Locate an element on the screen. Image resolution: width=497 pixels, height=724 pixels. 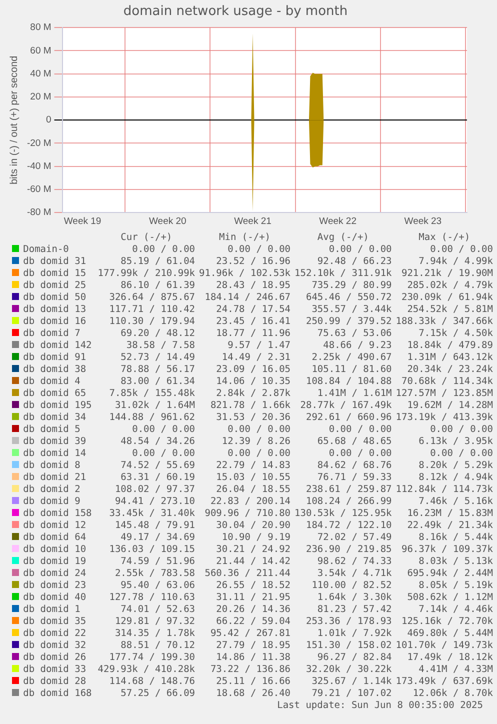
text: 19.62M / 14.28M is located at coordinates (450, 406).